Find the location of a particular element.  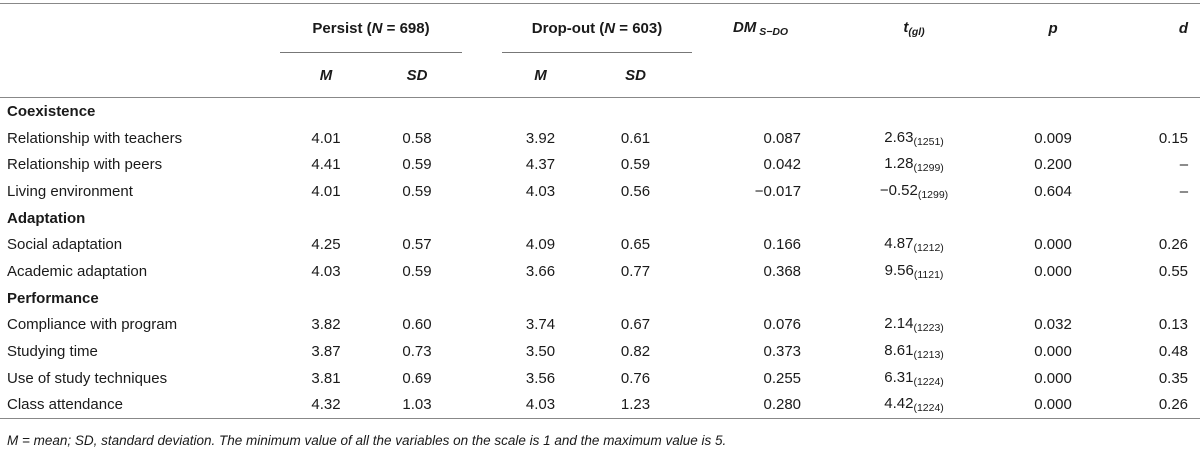

t-value: 8.61(1213) is located at coordinates (914, 351).